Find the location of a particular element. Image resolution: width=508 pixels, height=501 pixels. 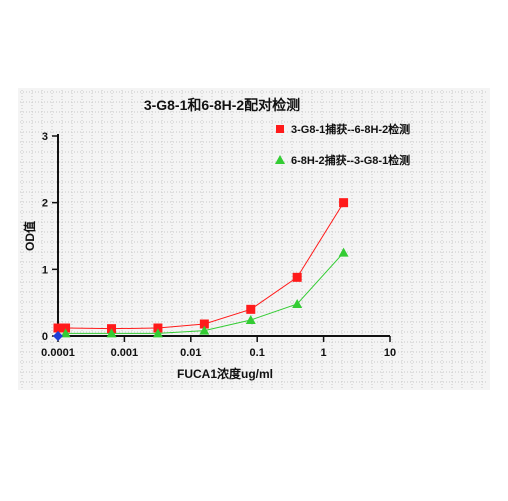

chart-title: 3-G8-1和6-8H-2配对检测 is located at coordinates (222, 105).